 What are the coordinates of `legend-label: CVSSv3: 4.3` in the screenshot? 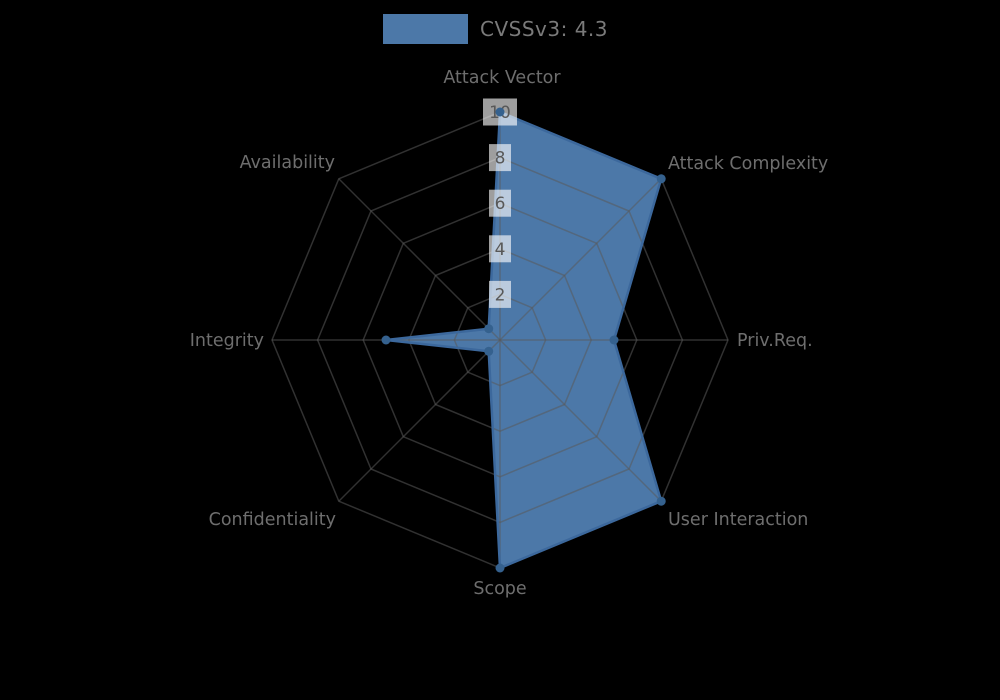 It's located at (544, 29).